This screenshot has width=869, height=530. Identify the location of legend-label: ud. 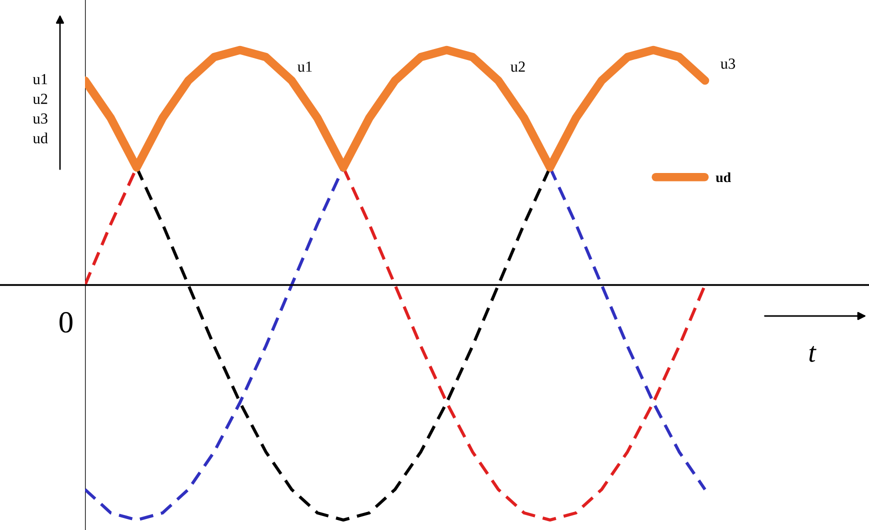
(723, 177).